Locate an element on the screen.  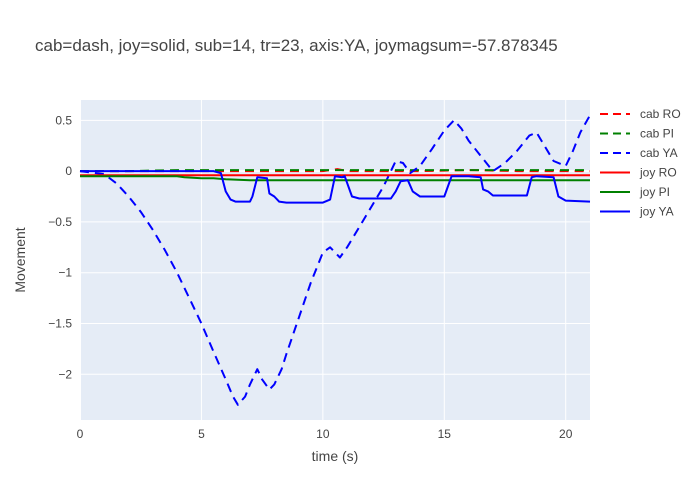
y-tick-label: −1 is located at coordinates (65, 273).